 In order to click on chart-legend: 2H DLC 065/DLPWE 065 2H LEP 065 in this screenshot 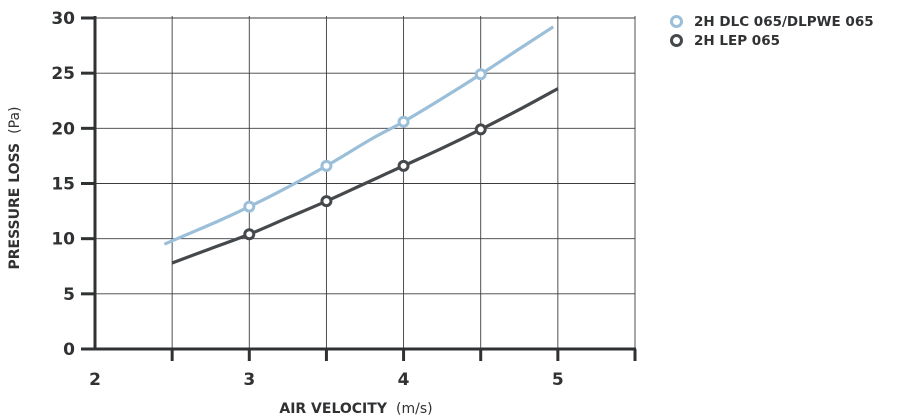, I will do `click(772, 31)`.